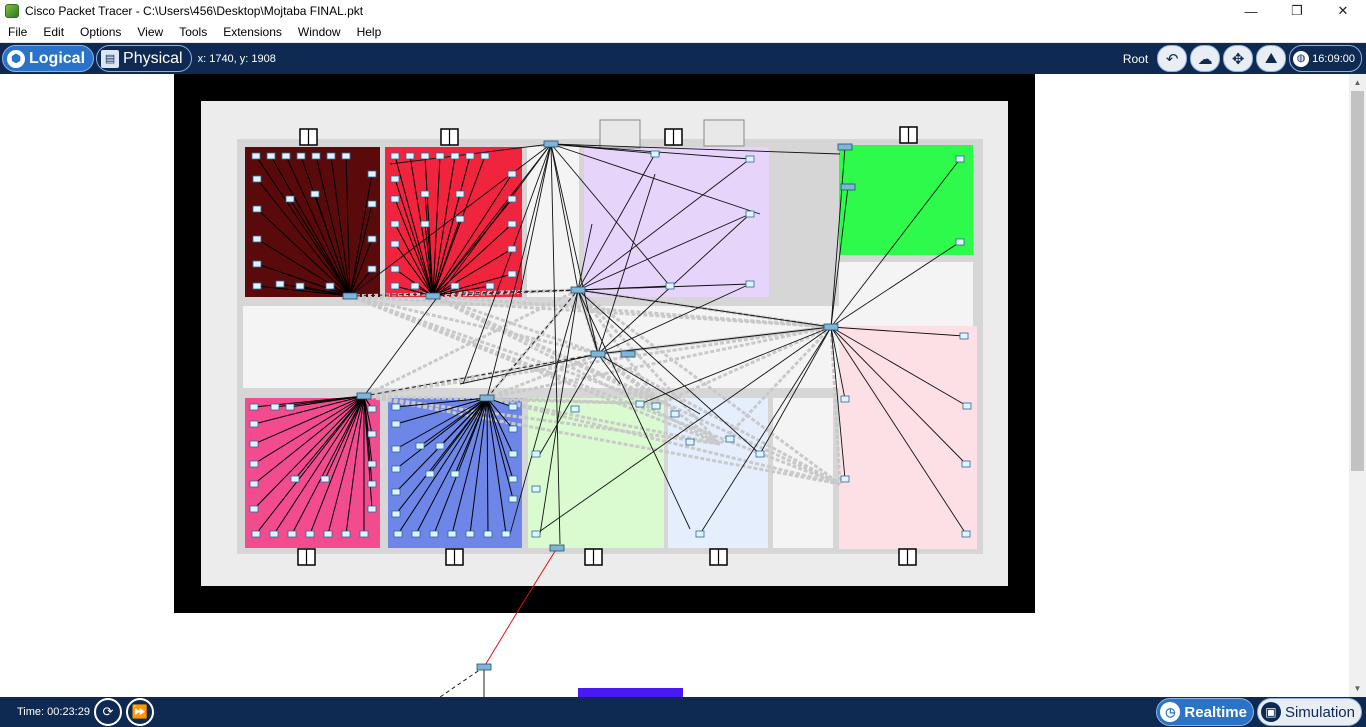 This screenshot has width=1366, height=727. Describe the element at coordinates (1205, 58) in the screenshot. I see `cloud-icon: ☁` at that location.